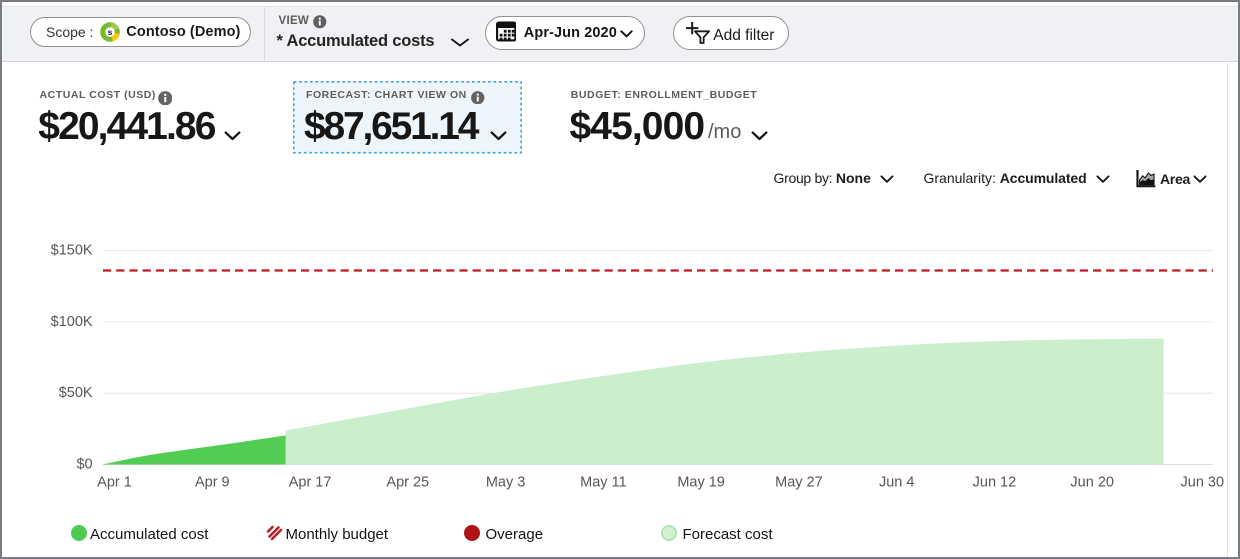  What do you see at coordinates (114, 483) in the screenshot?
I see `svg-text: Apr 1` at bounding box center [114, 483].